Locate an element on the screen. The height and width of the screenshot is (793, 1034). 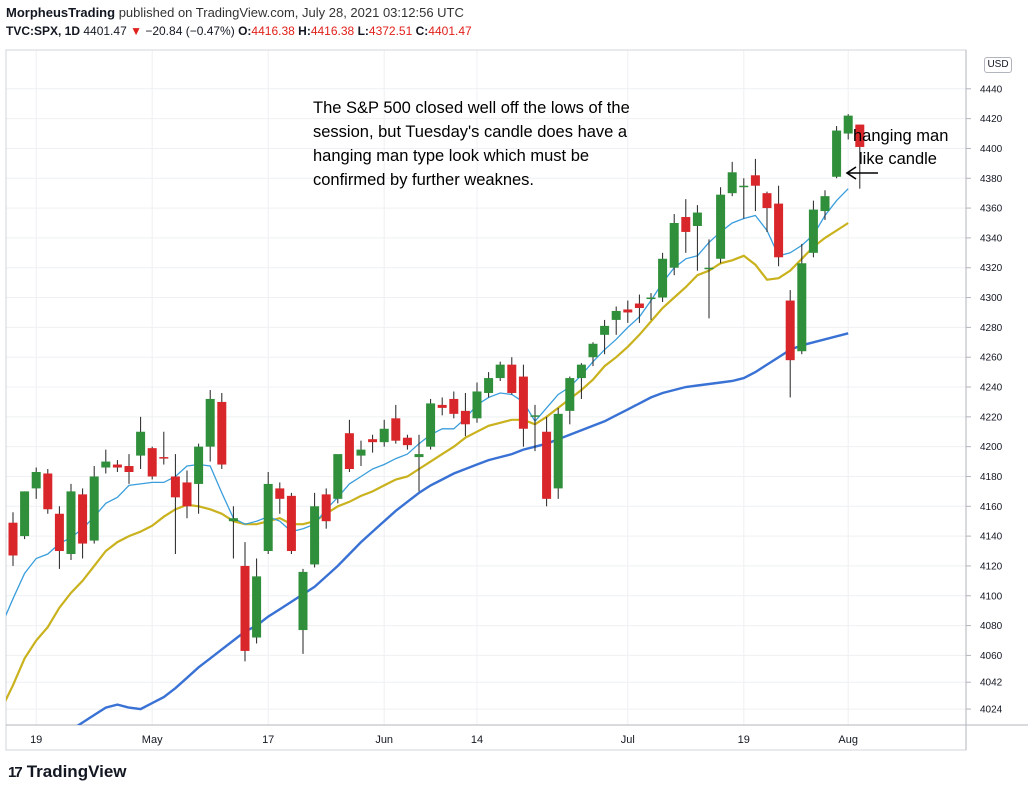
y-tick-label: 4340 is located at coordinates (991, 238).